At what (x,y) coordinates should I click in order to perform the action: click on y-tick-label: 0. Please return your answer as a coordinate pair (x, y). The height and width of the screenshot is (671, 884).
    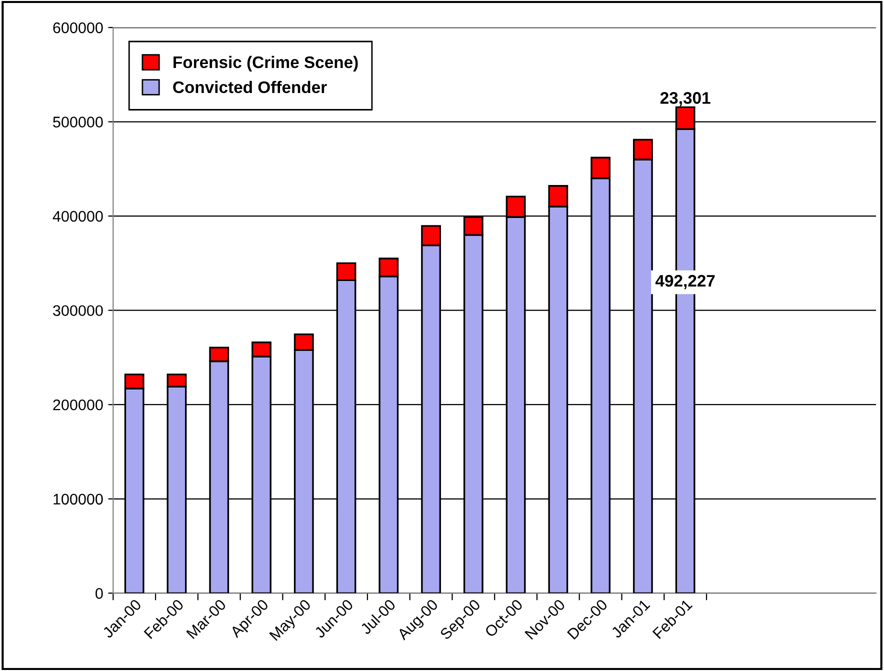
    Looking at the image, I should click on (99, 593).